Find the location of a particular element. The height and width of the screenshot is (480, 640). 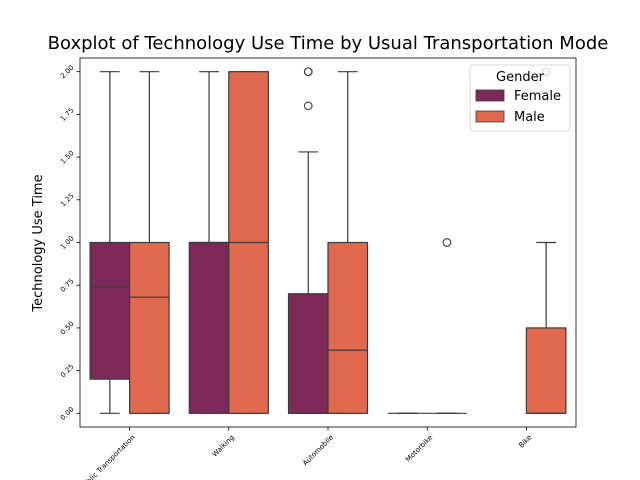

legend-title: Gender is located at coordinates (520, 77).